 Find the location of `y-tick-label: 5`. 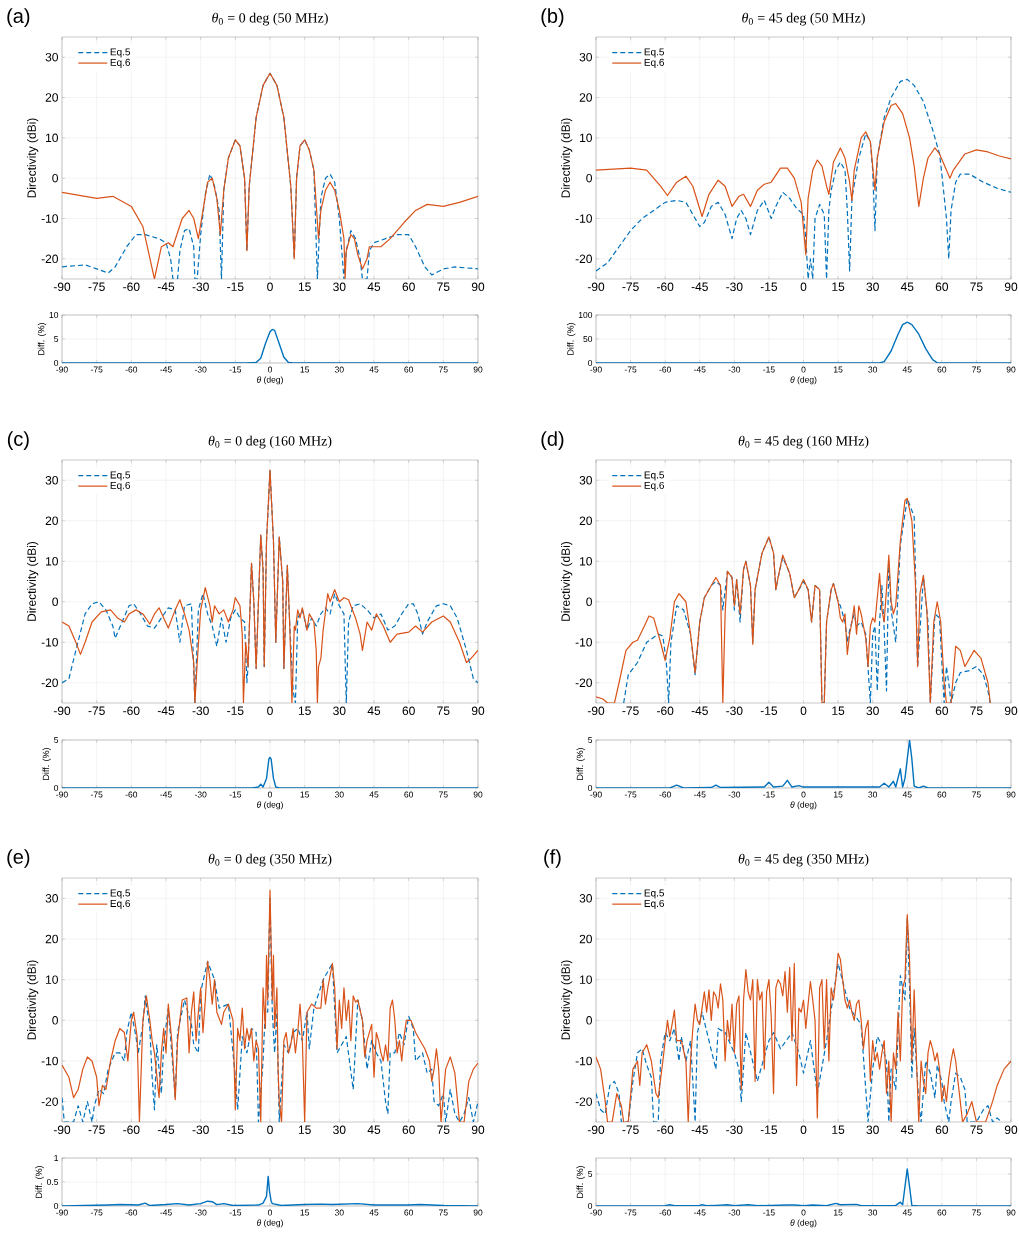

y-tick-label: 5 is located at coordinates (56, 339).